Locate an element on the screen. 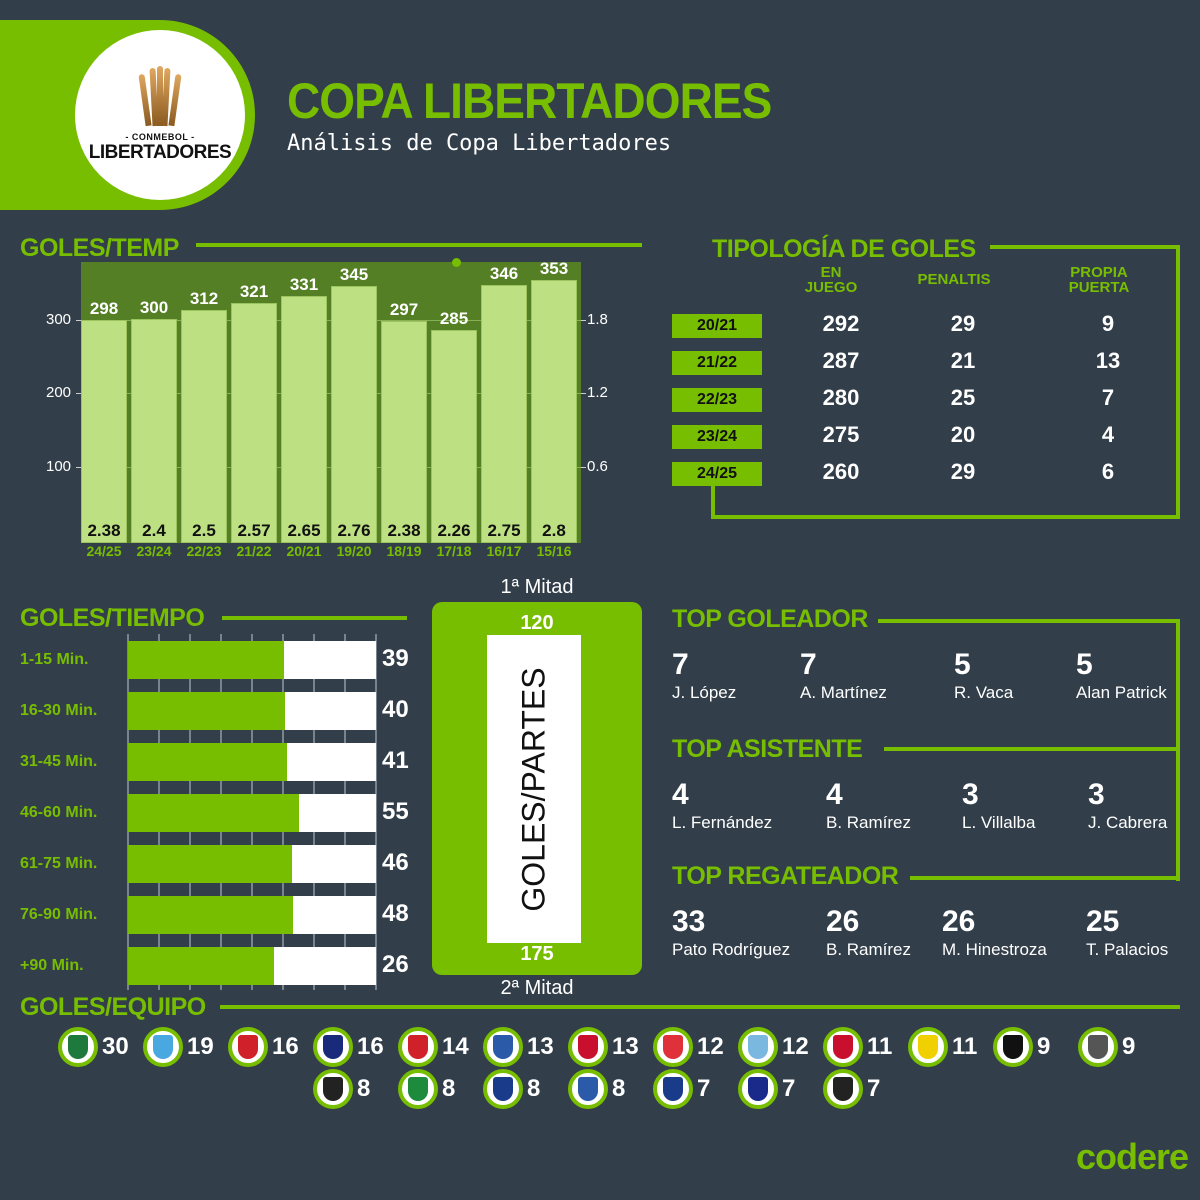  team-item: 7 is located at coordinates (766, 1089).